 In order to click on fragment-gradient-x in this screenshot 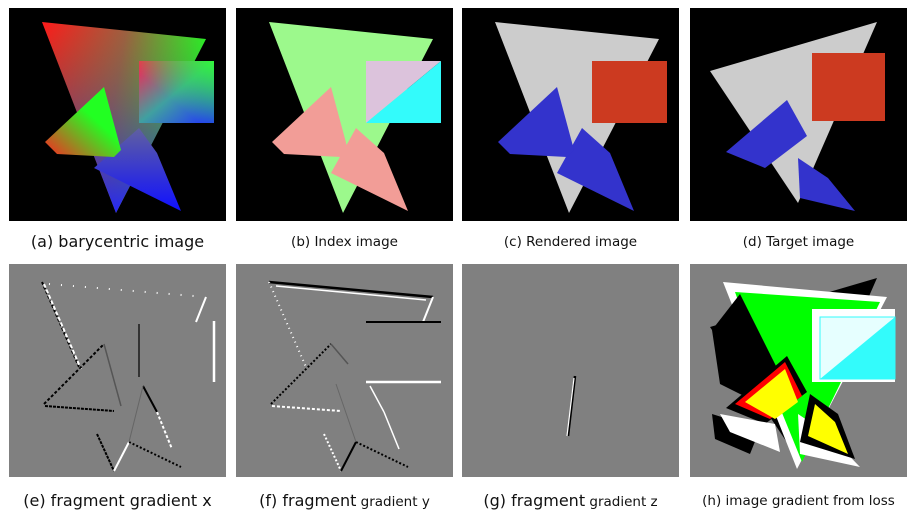, I will do `click(117, 370)`.